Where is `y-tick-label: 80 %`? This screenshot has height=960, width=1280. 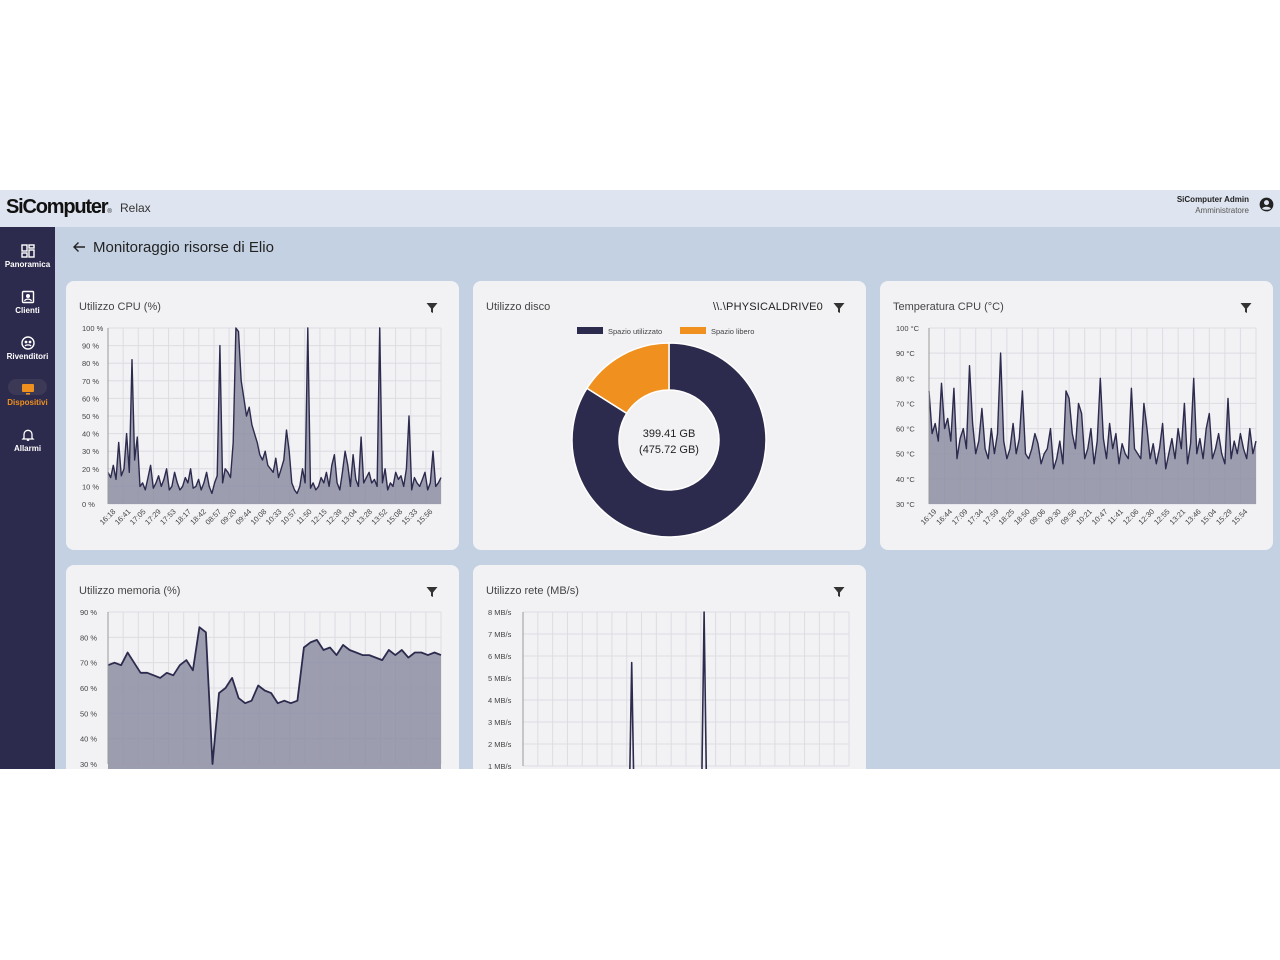 y-tick-label: 80 % is located at coordinates (88, 637).